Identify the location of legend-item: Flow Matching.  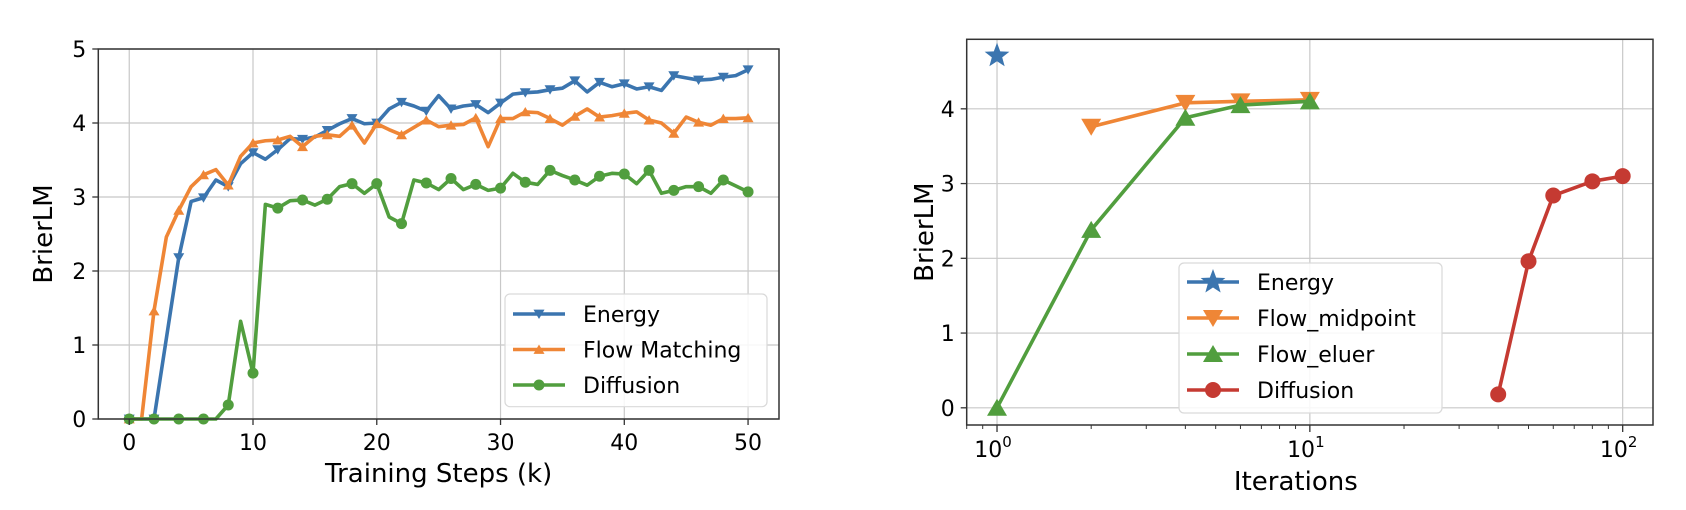
(627, 351).